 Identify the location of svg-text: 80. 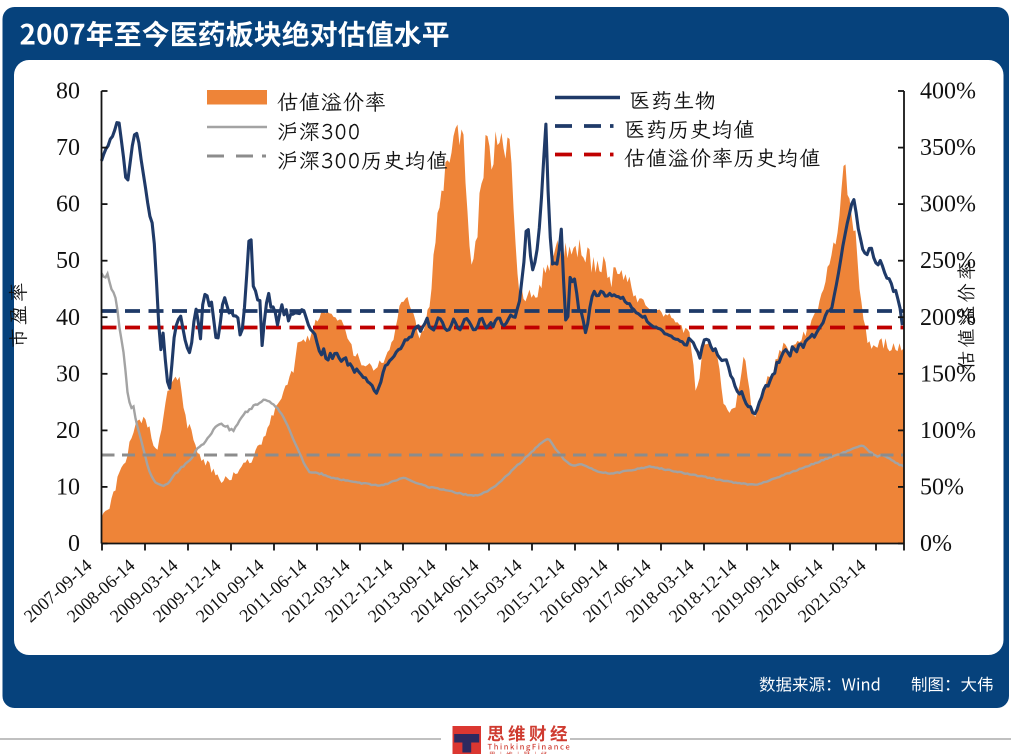
(68, 92).